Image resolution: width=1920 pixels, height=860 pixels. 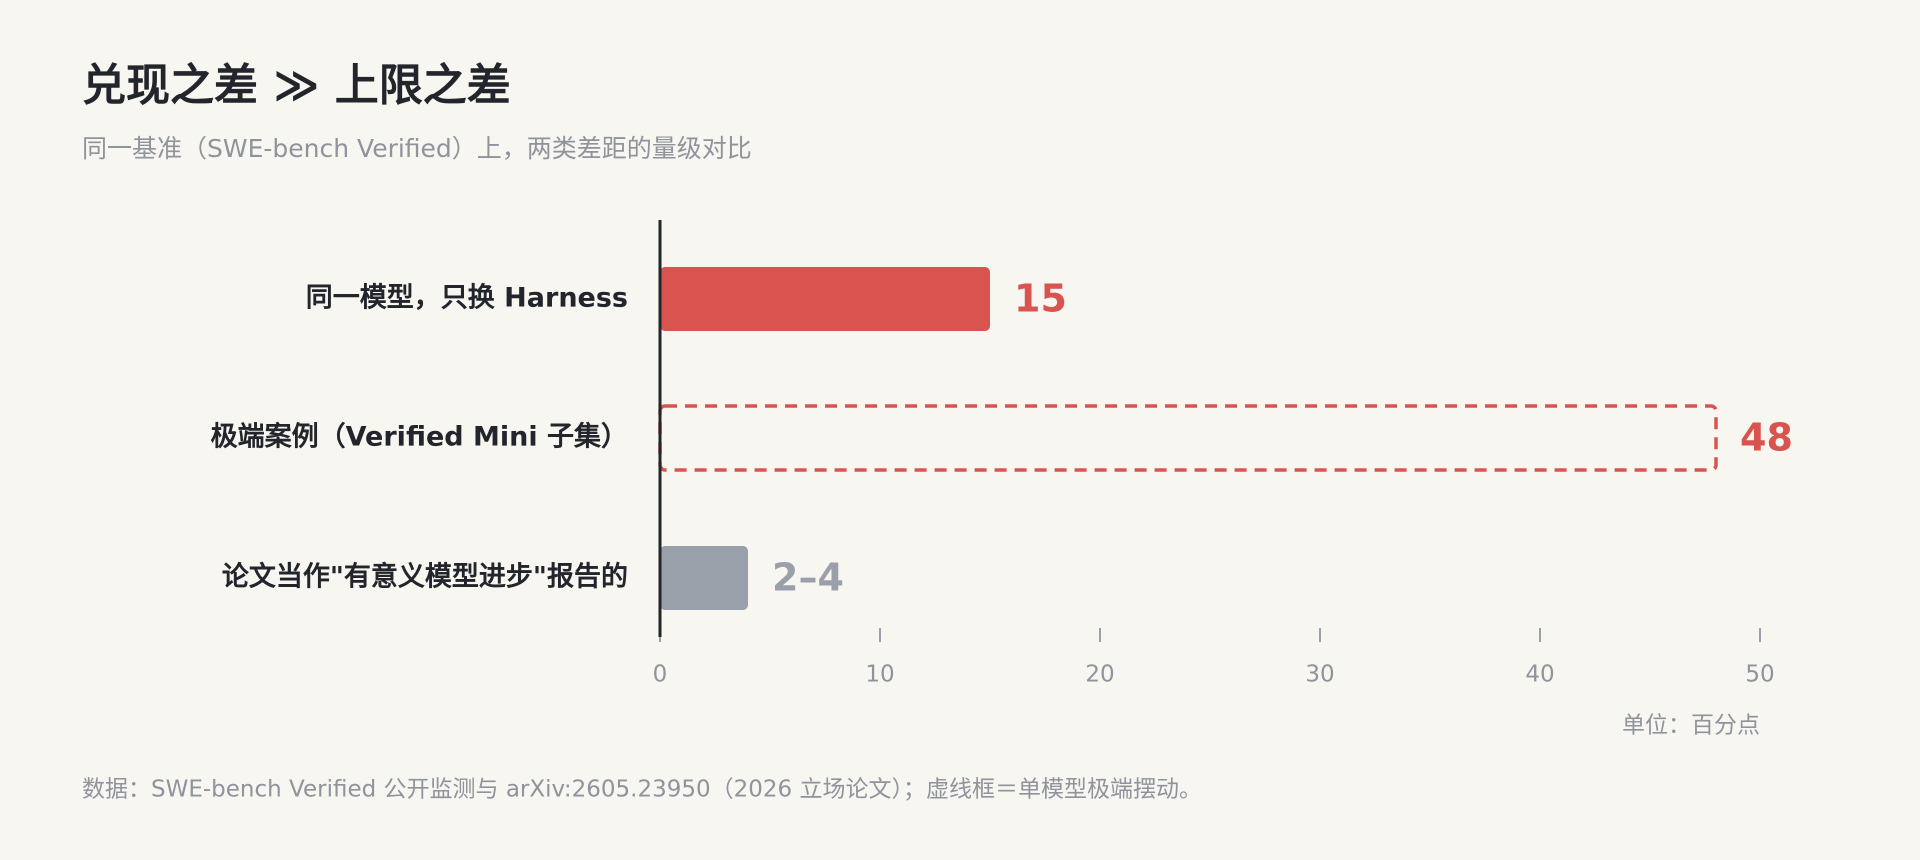 What do you see at coordinates (1759, 675) in the screenshot?
I see `x-tick-label: 50` at bounding box center [1759, 675].